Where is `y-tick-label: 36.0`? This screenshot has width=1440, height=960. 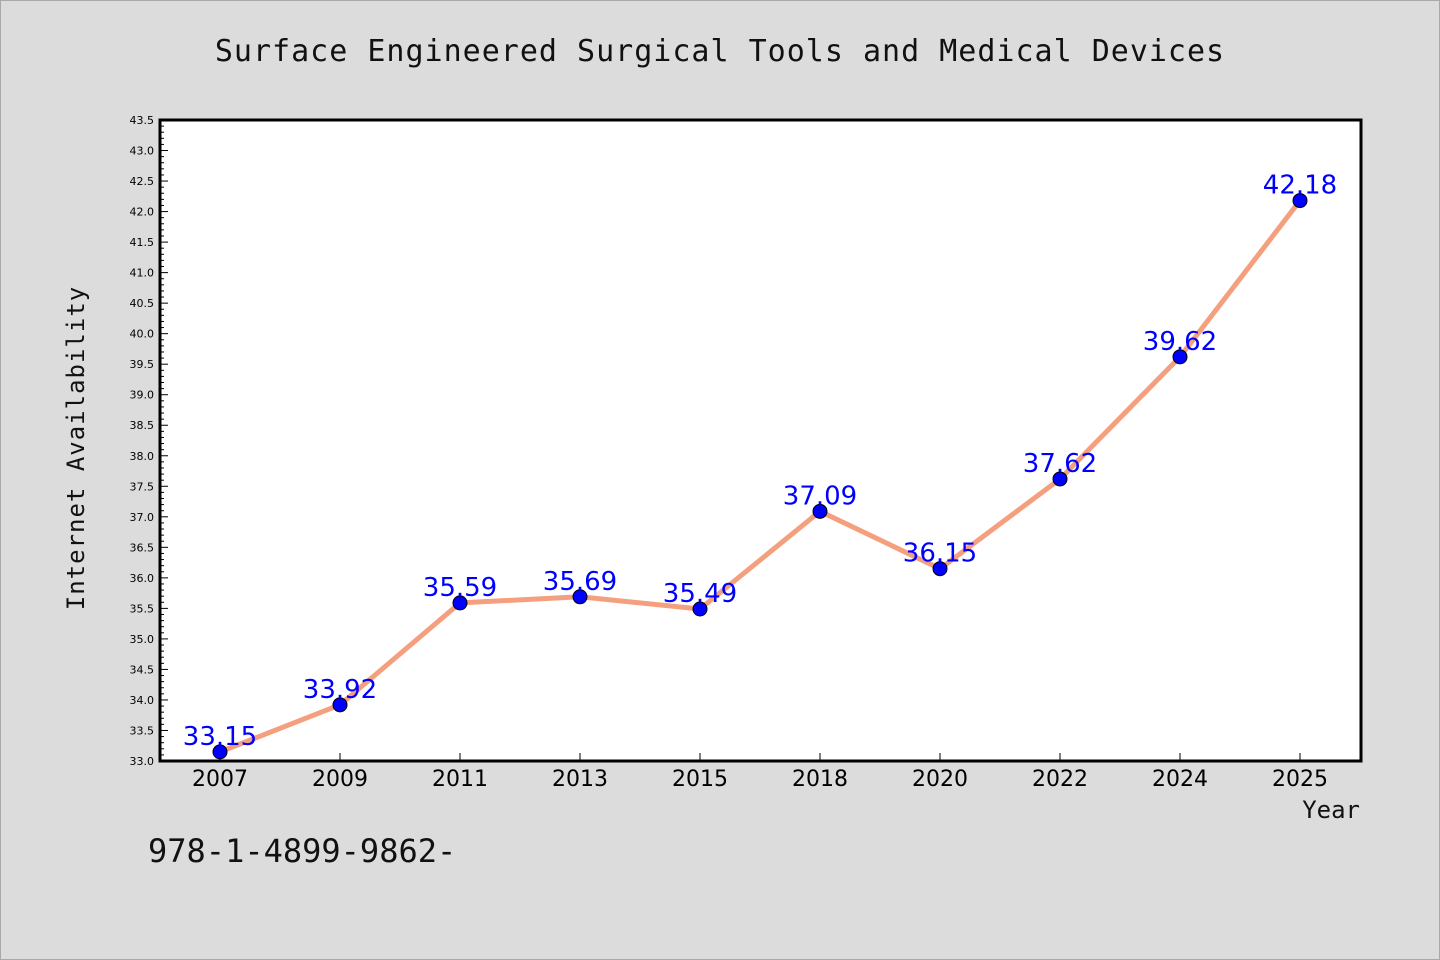 y-tick-label: 36.0 is located at coordinates (142, 578).